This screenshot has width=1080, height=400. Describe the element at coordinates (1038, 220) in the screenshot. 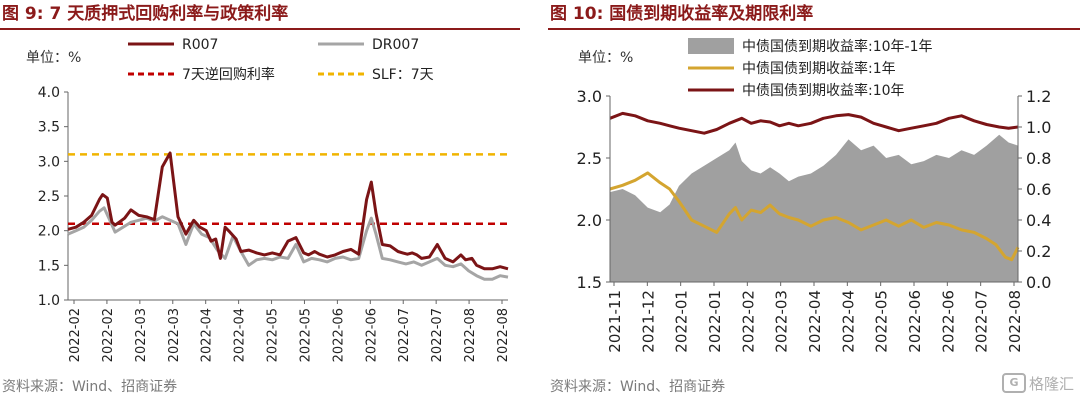

I see `y-right-tick-label: 0.4` at that location.